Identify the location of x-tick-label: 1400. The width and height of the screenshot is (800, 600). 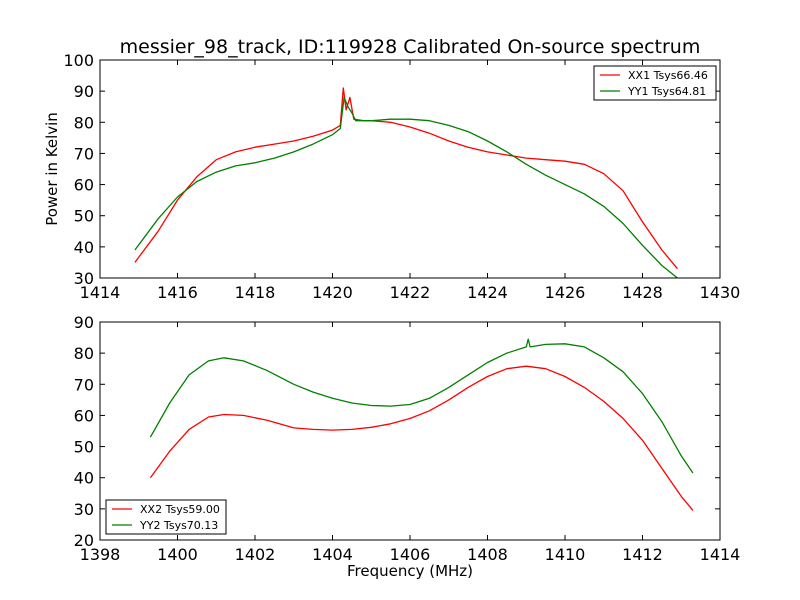
(177, 554).